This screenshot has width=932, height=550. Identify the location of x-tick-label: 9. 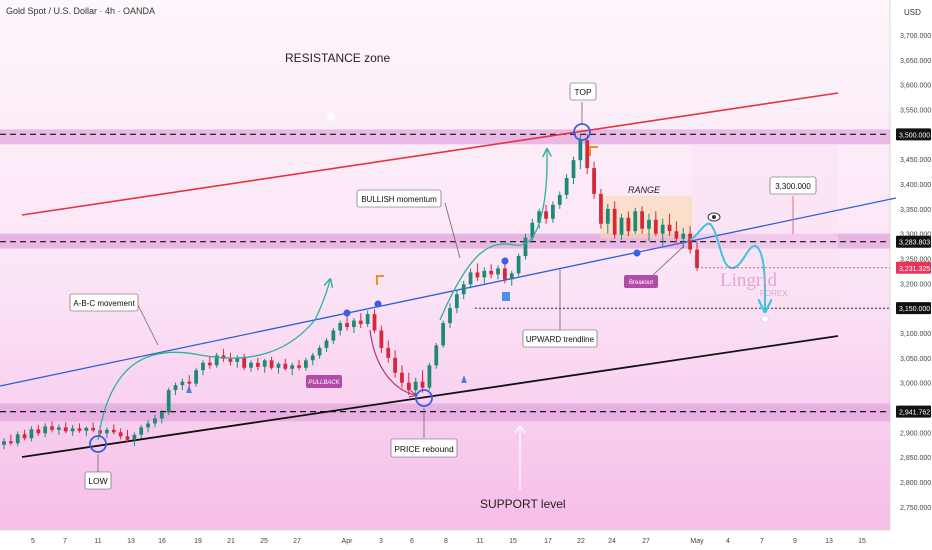
(795, 541).